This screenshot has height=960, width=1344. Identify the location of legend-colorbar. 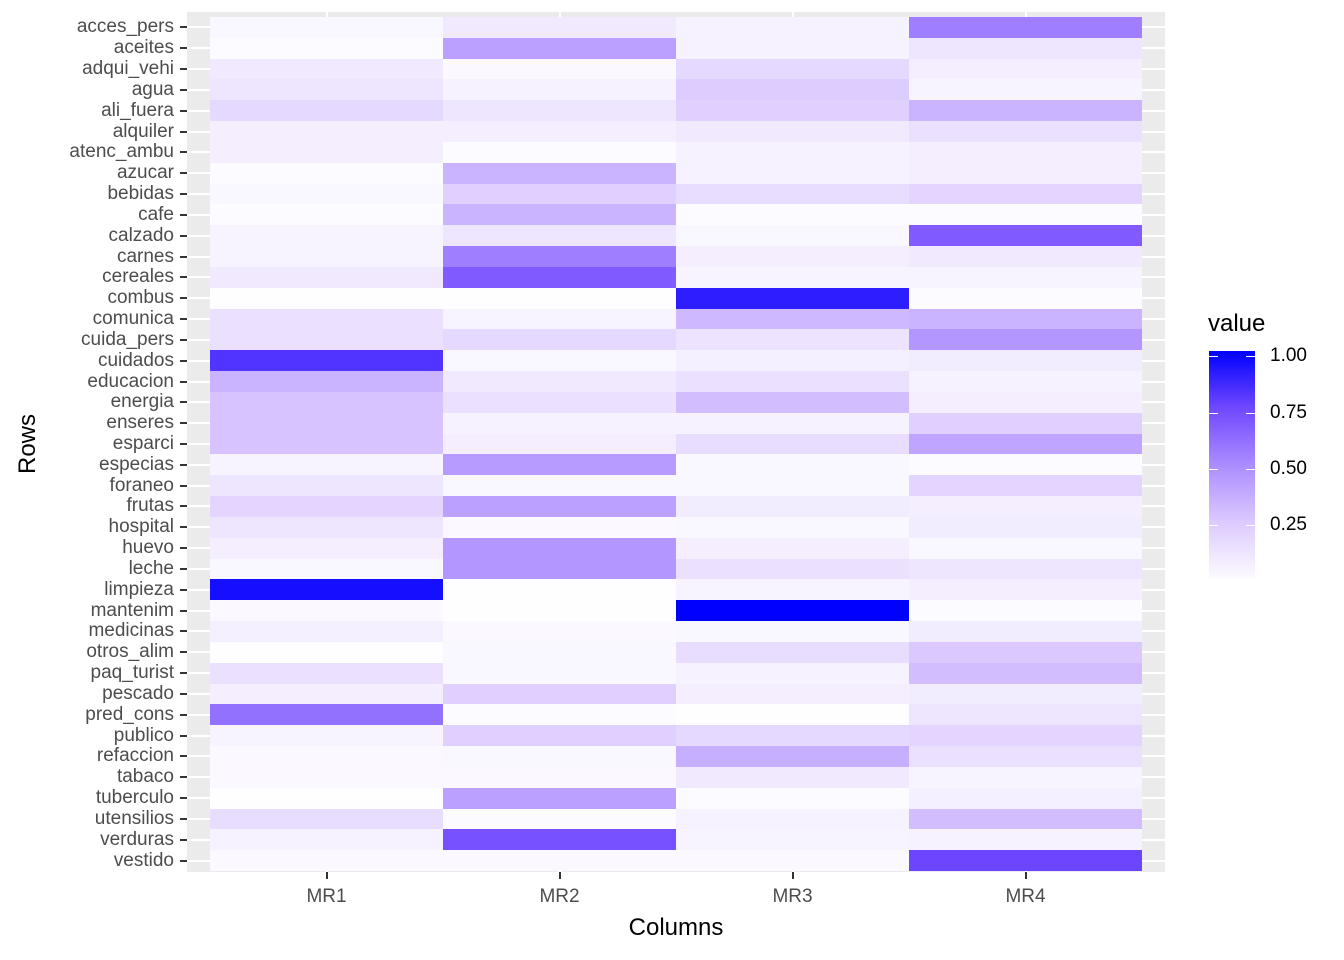
(1232, 465).